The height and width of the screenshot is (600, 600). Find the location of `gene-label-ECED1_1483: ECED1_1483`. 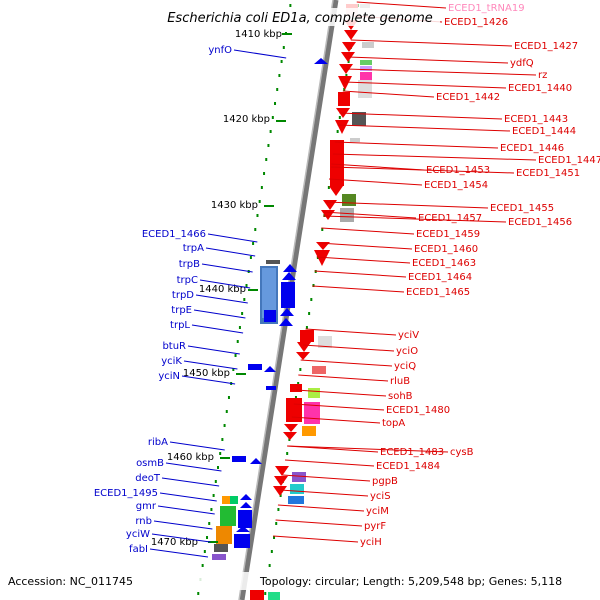

gene-label-ECED1_1483: ECED1_1483 is located at coordinates (412, 452).